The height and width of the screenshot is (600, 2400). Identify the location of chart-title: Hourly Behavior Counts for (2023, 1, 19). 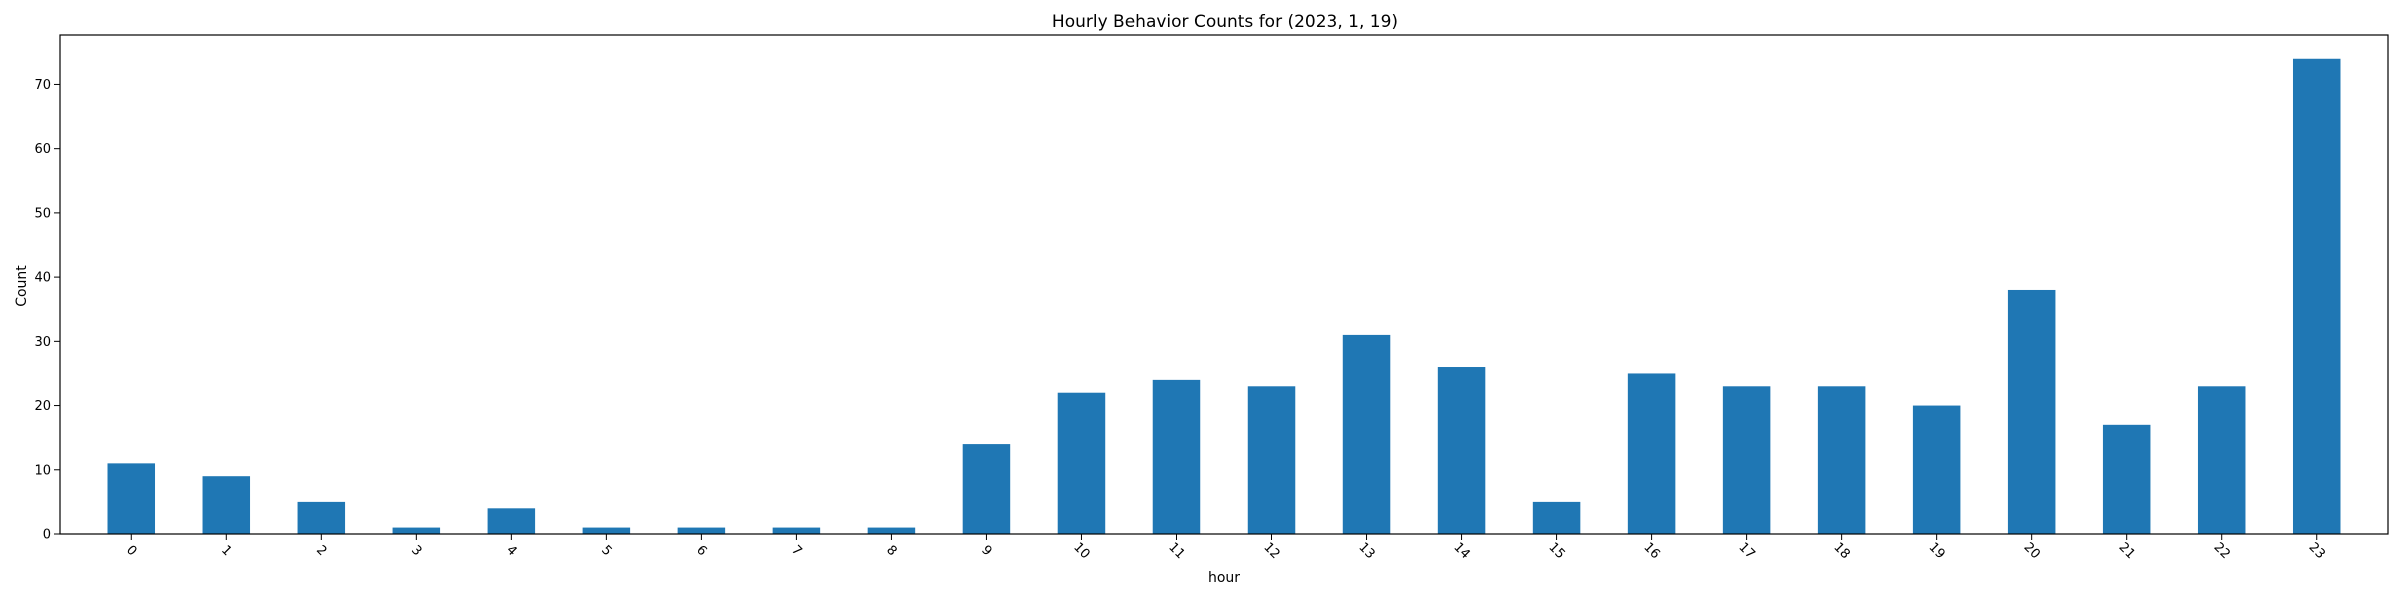
(1225, 22).